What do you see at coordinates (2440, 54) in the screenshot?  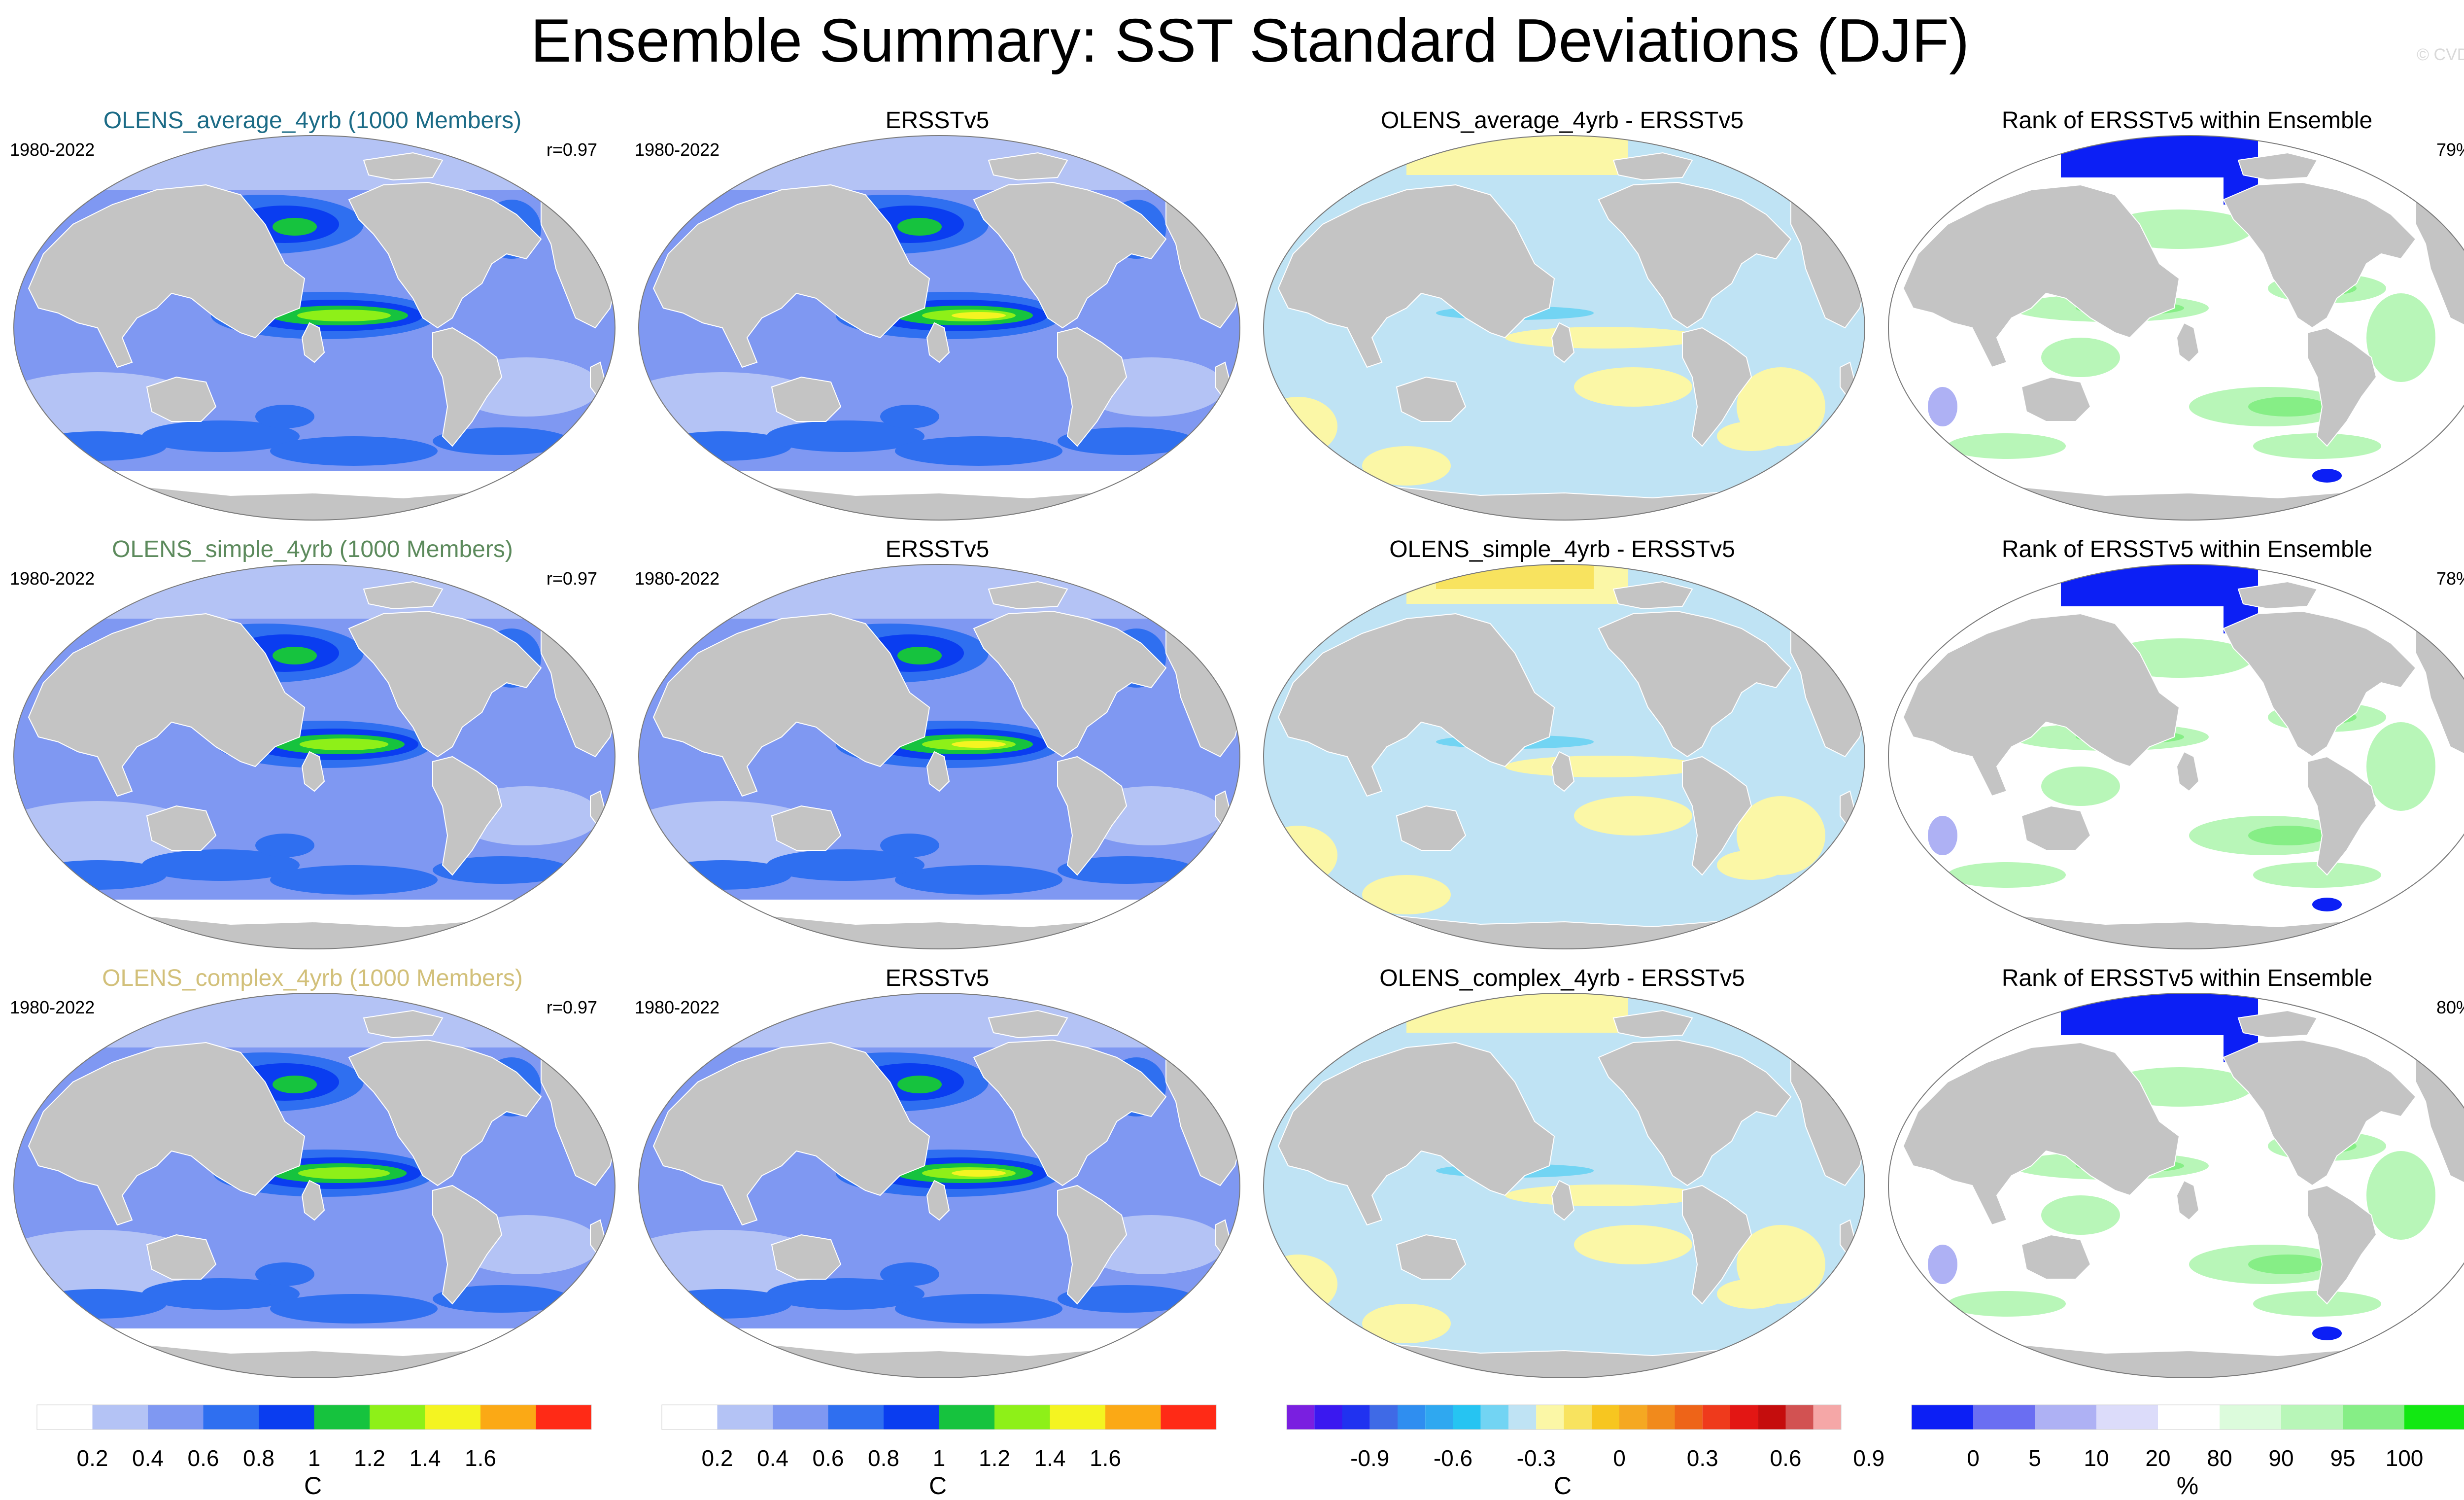 I see `copyright-label: © CVDP` at bounding box center [2440, 54].